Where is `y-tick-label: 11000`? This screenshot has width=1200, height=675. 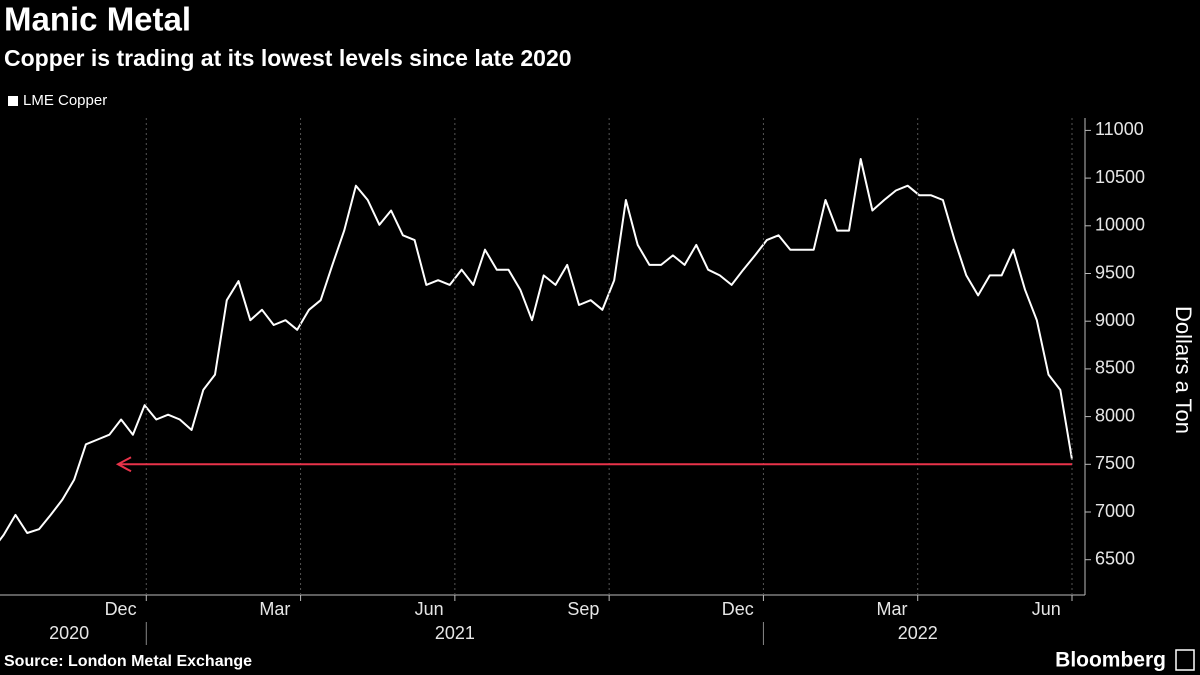 y-tick-label: 11000 is located at coordinates (1119, 129).